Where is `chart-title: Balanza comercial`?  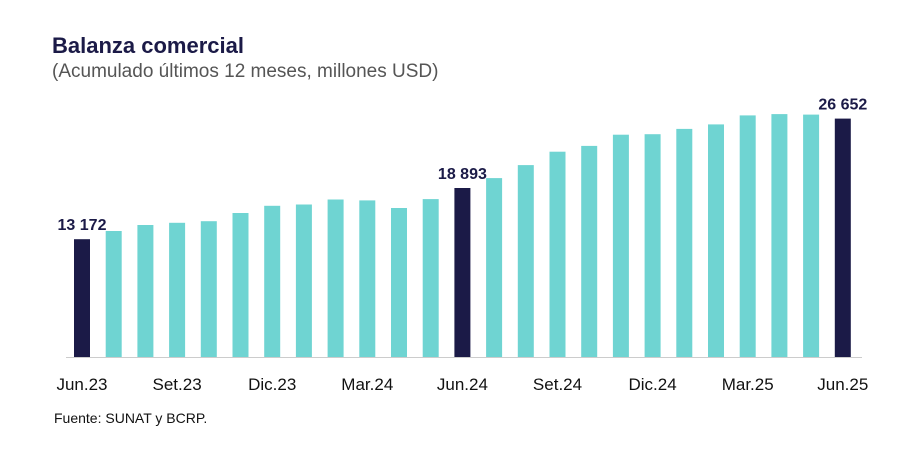 chart-title: Balanza comercial is located at coordinates (148, 45).